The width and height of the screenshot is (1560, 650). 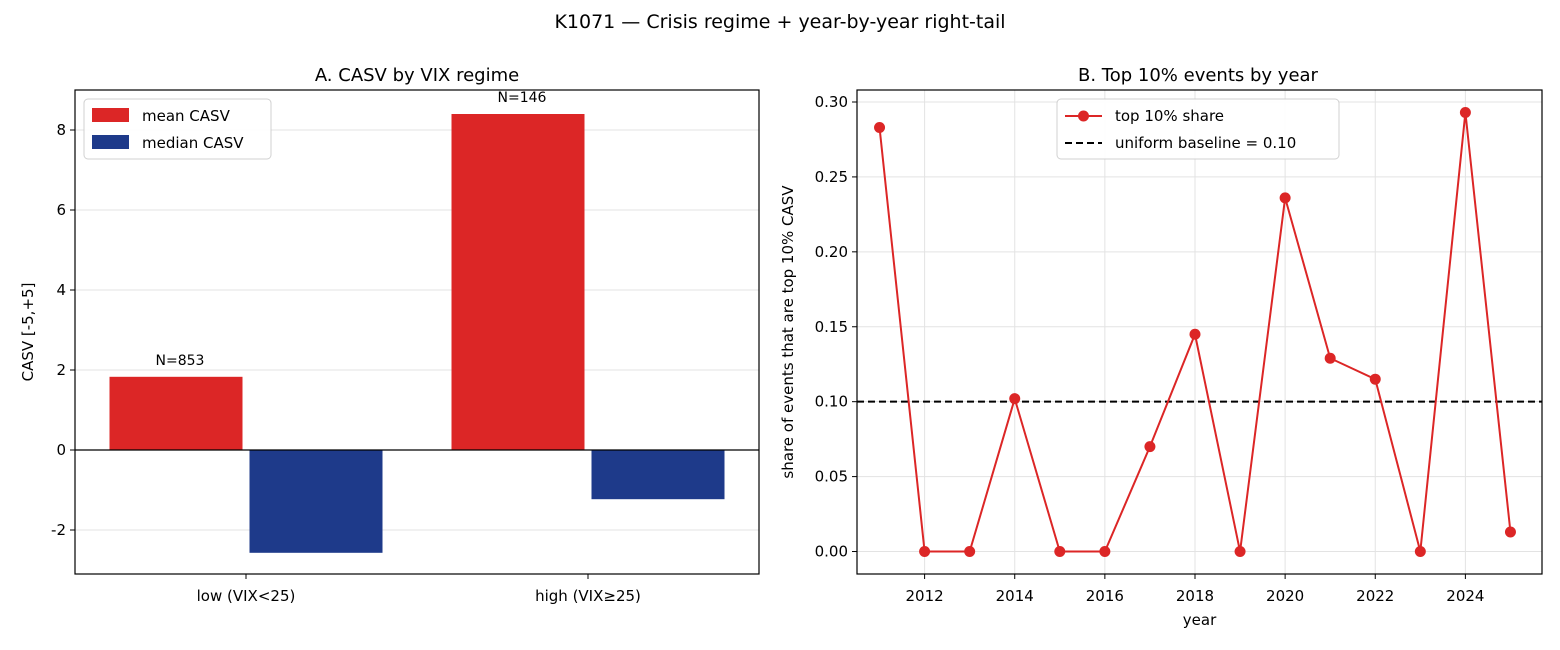 What do you see at coordinates (1510, 532) in the screenshot?
I see `point-2025` at bounding box center [1510, 532].